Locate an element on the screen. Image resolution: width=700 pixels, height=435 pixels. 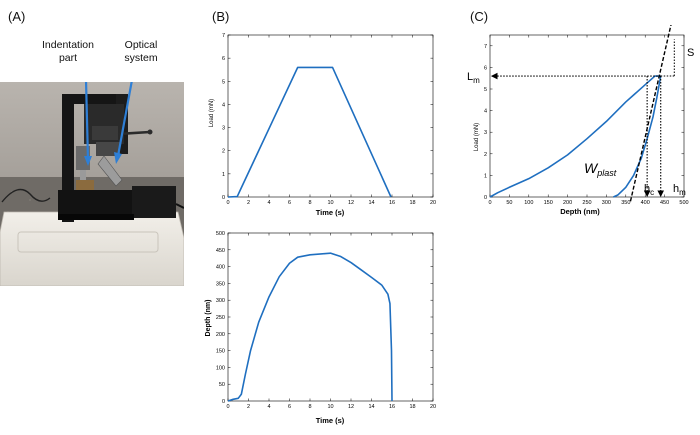
callout-indentation-line2: part is located at coordinates (68, 58).